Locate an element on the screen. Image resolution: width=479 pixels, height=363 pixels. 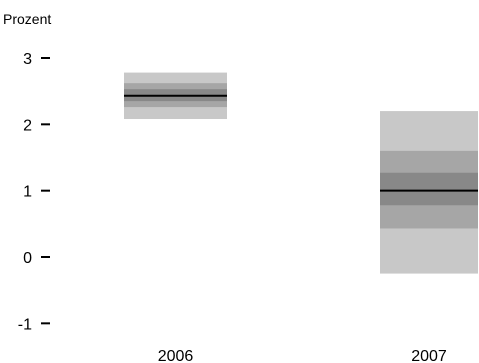
y-tick-label: 3 is located at coordinates (27, 59).